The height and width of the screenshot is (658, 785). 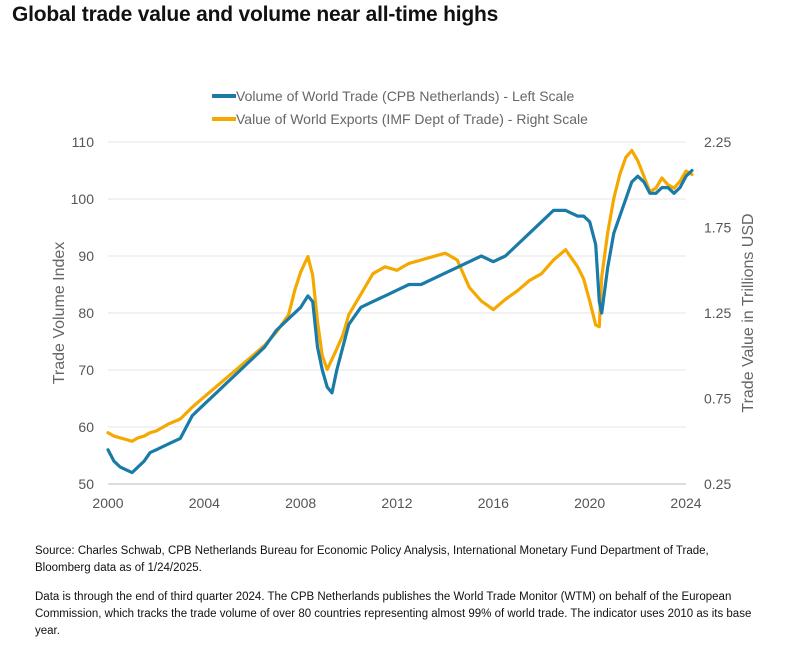 I want to click on left-tick-label: 110, so click(x=83, y=142).